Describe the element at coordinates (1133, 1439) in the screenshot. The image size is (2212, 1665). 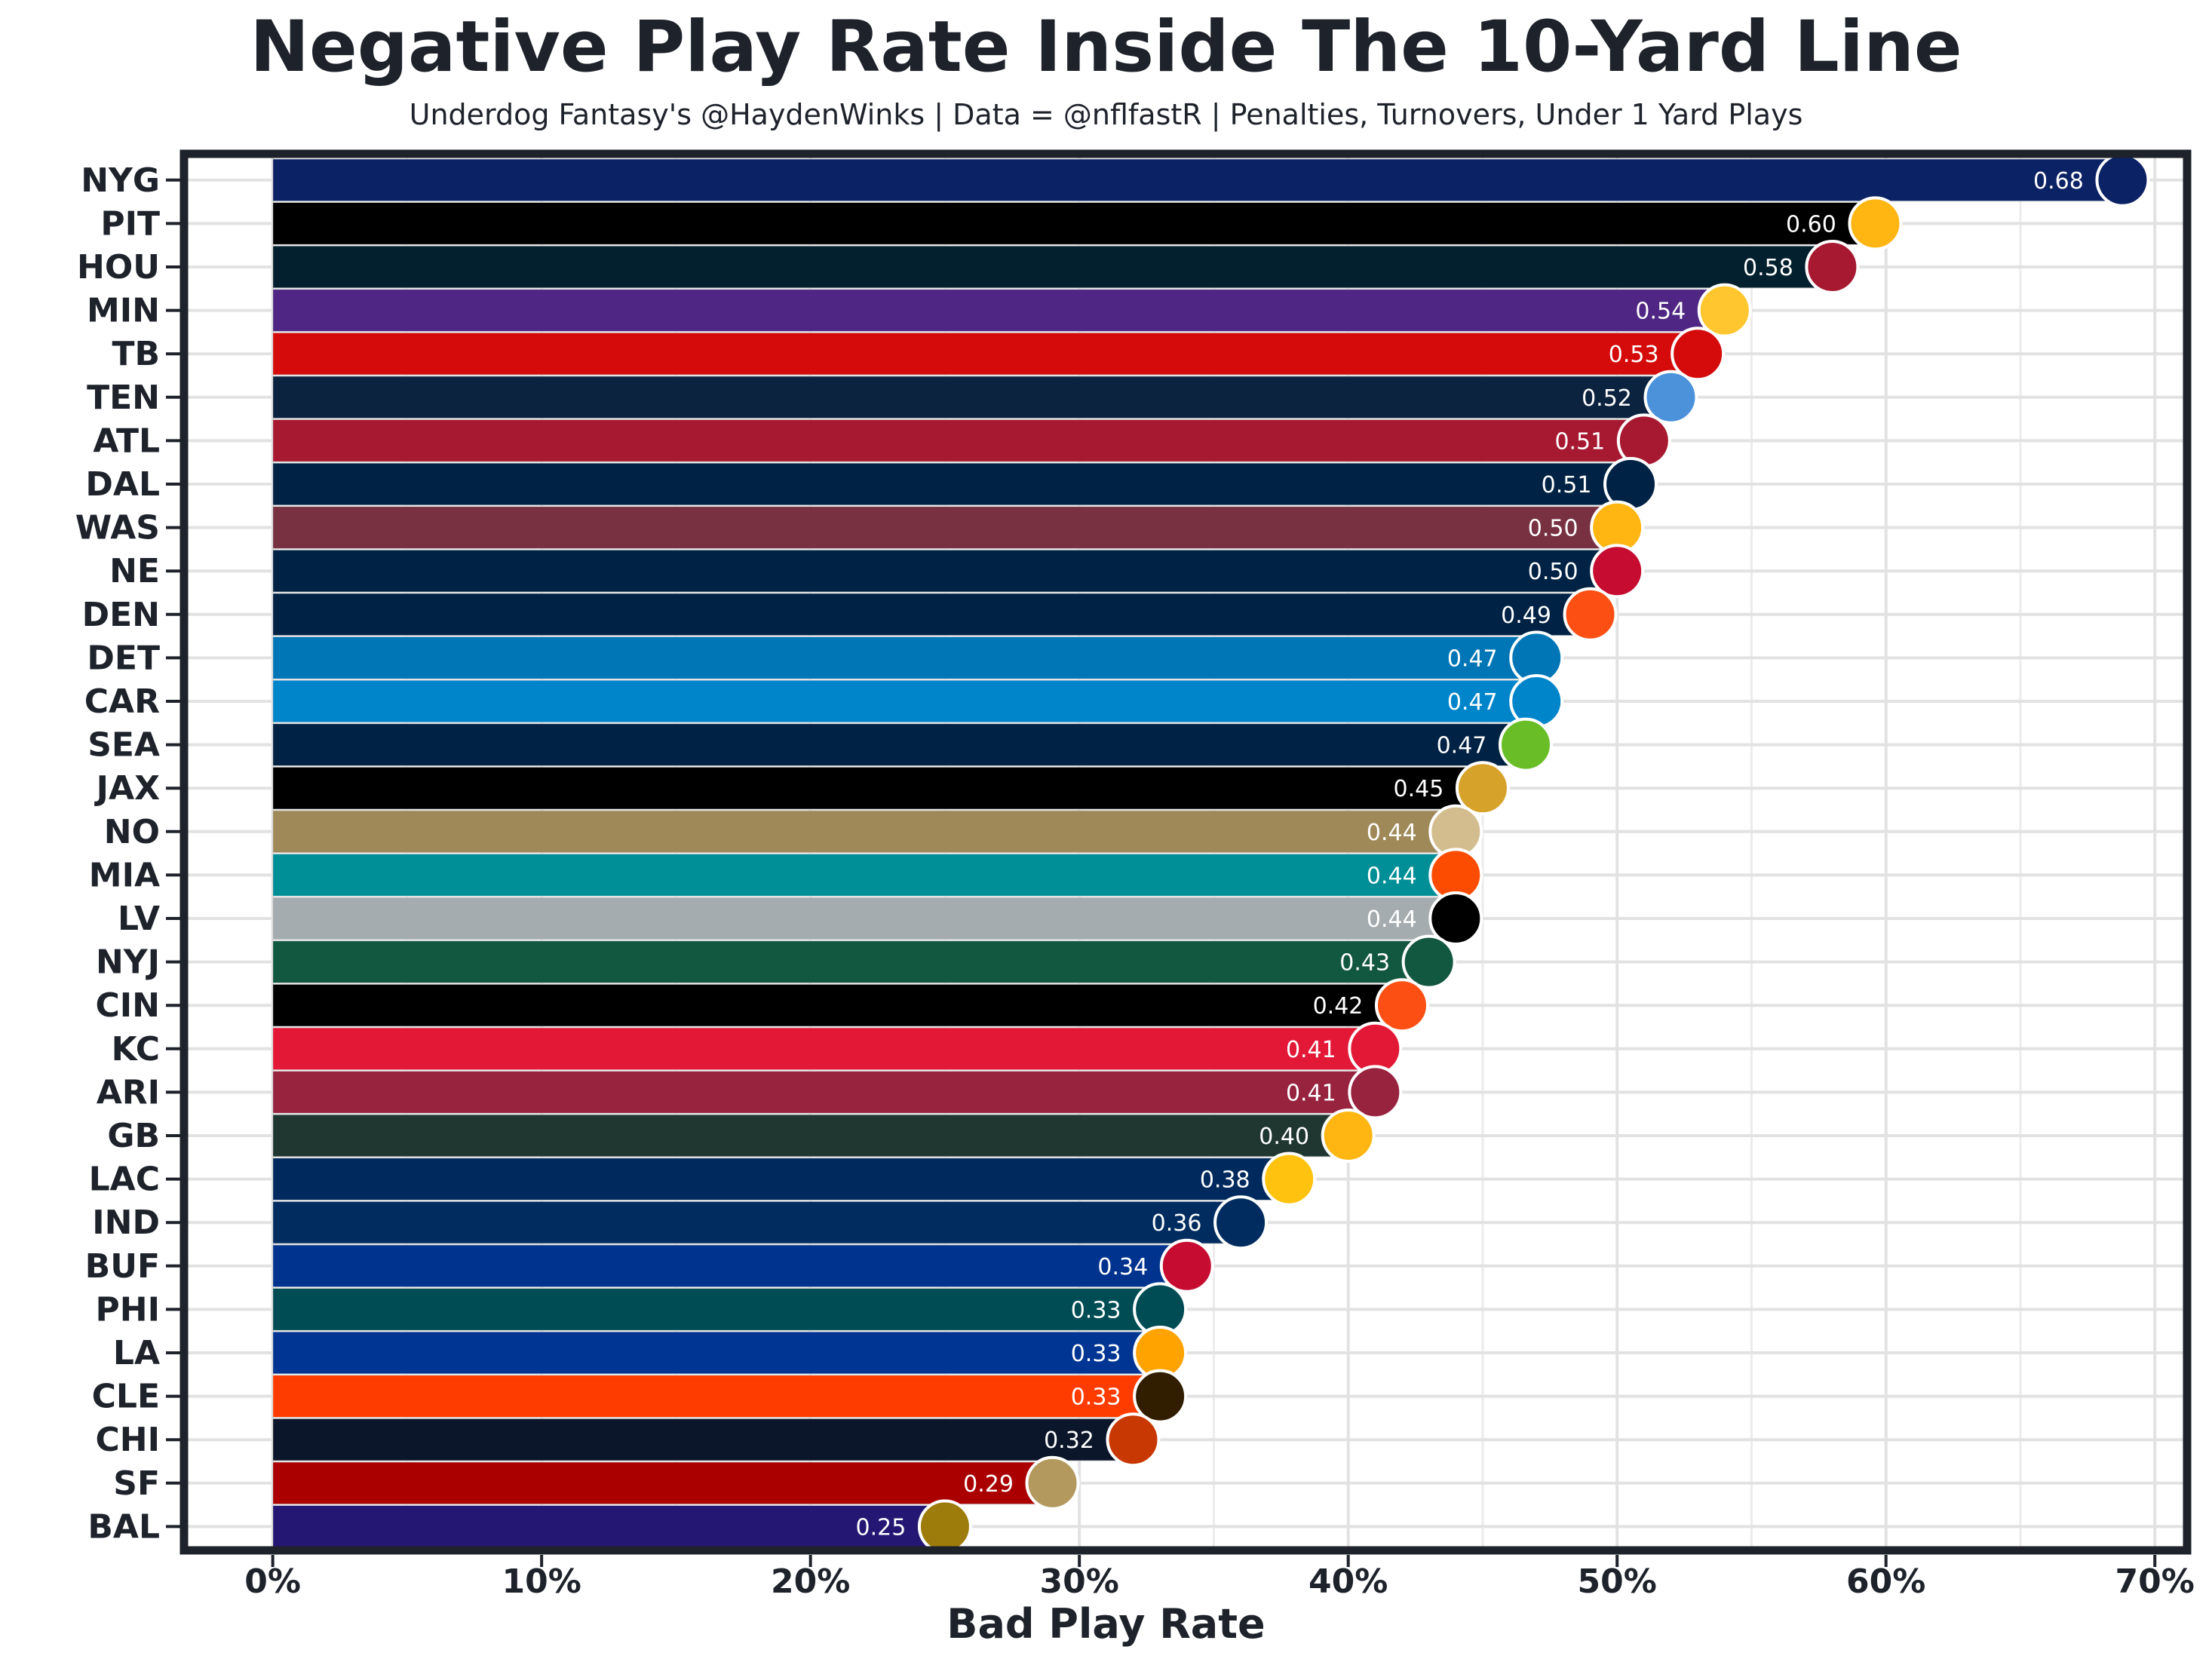
I see `team-logo-chi-icon` at that location.